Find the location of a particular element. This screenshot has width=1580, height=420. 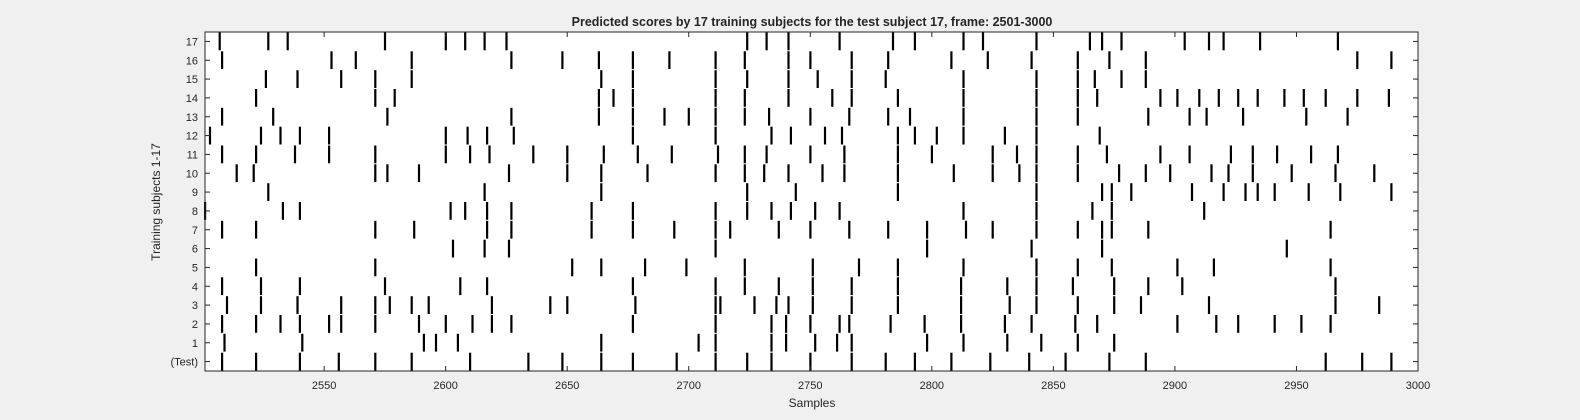

y-tick-label: 4 is located at coordinates (195, 287).